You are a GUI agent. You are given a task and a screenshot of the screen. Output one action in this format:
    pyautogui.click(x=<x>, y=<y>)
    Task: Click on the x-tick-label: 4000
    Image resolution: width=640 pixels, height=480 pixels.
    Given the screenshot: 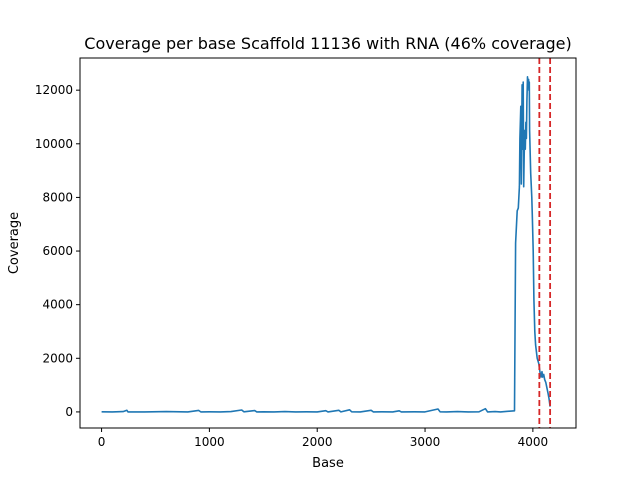 What is the action you would take?
    pyautogui.click(x=533, y=442)
    